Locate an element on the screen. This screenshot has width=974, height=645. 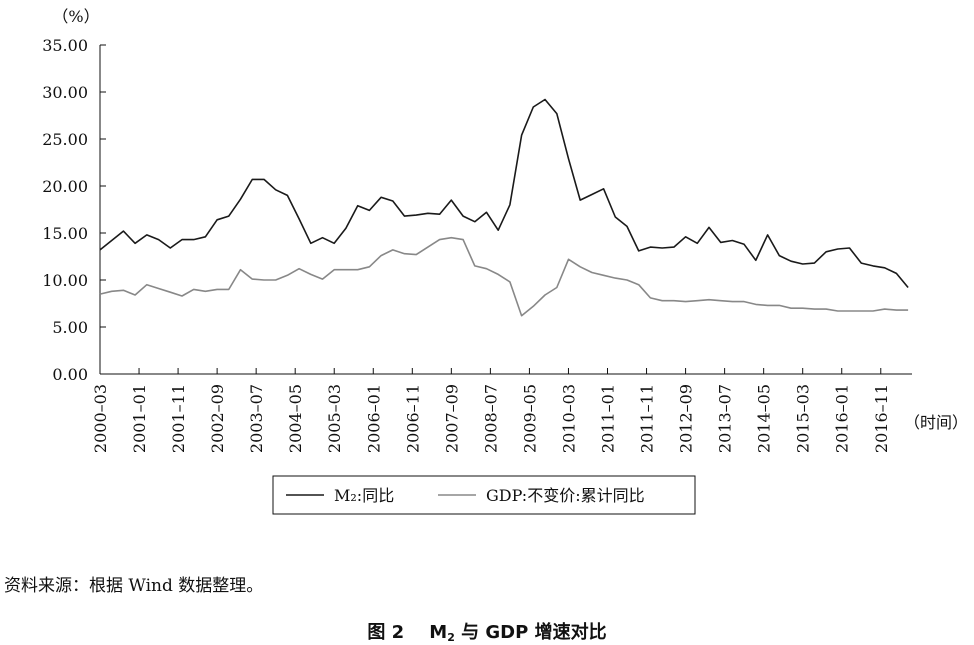
y-tick-label: 5.00 is located at coordinates (70, 327).